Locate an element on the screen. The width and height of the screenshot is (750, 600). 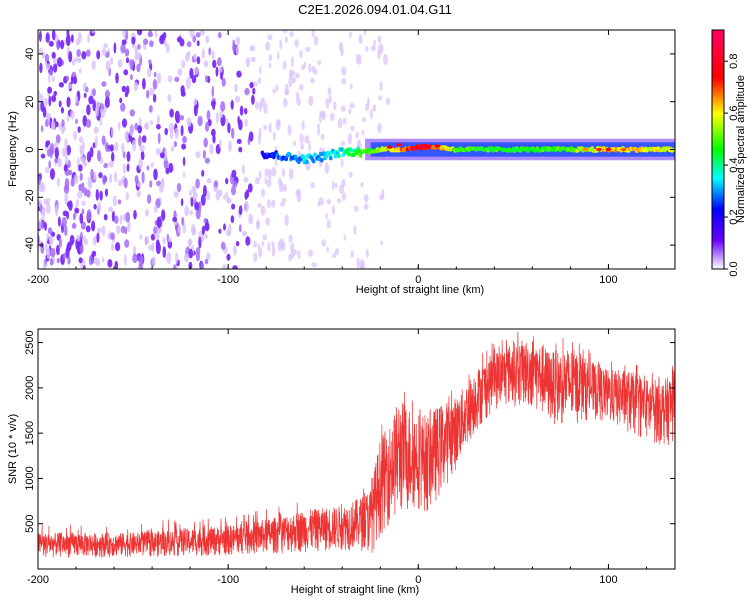
chart-title: C2E1.2026.094.01.04.G11 is located at coordinates (375, 9).